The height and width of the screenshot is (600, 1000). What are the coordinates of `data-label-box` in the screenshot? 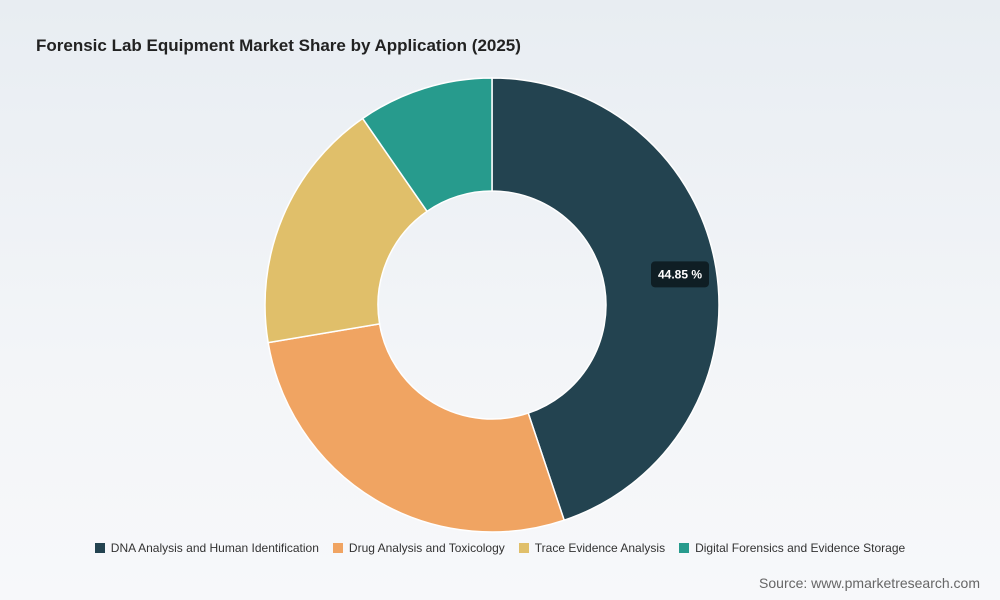 It's located at (680, 274).